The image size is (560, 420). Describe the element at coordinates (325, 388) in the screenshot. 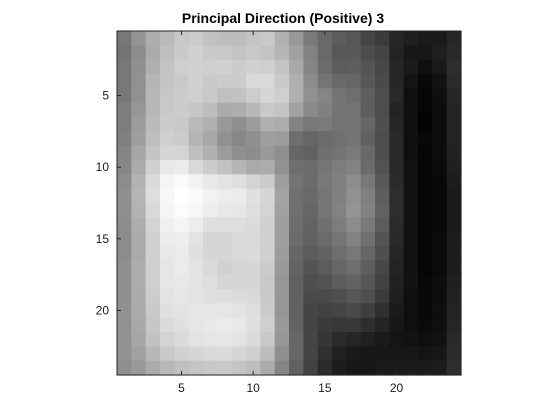

I see `x-tick-label: 15` at that location.